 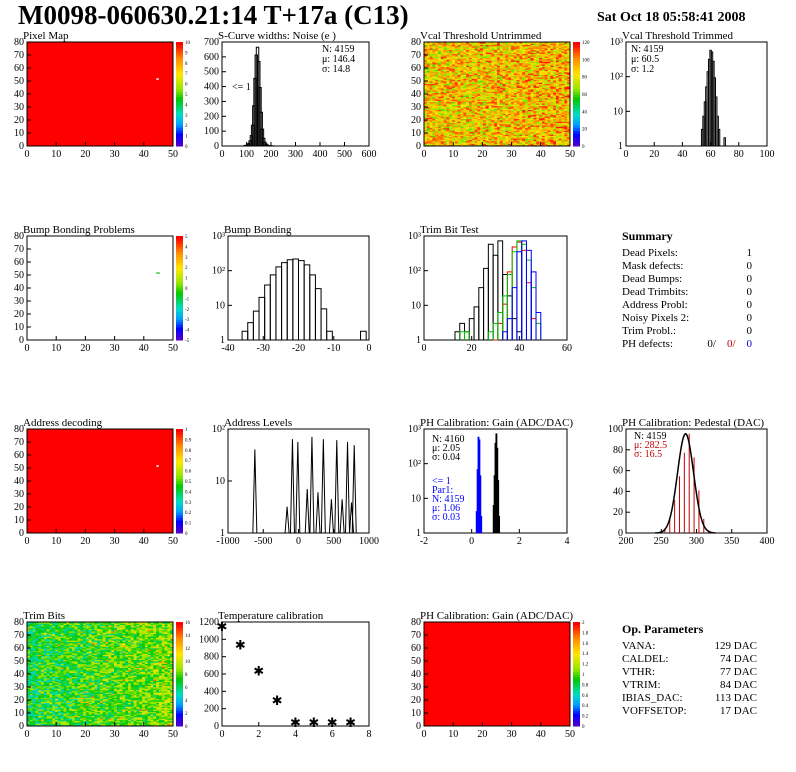 I want to click on panel-title: Vcal Threshold Untrimmed, so click(x=481, y=36).